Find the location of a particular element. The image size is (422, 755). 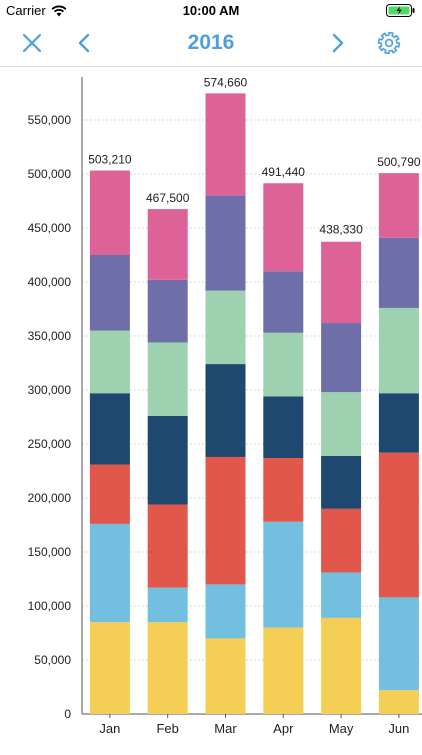

gear-outline is located at coordinates (389, 43).